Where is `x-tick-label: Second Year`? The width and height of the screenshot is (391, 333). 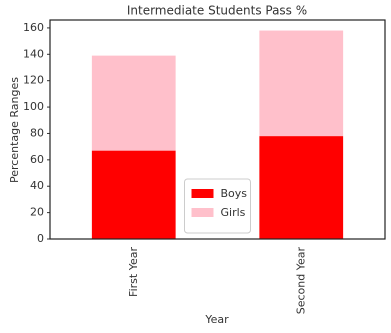 x-tick-label: Second Year is located at coordinates (300, 281).